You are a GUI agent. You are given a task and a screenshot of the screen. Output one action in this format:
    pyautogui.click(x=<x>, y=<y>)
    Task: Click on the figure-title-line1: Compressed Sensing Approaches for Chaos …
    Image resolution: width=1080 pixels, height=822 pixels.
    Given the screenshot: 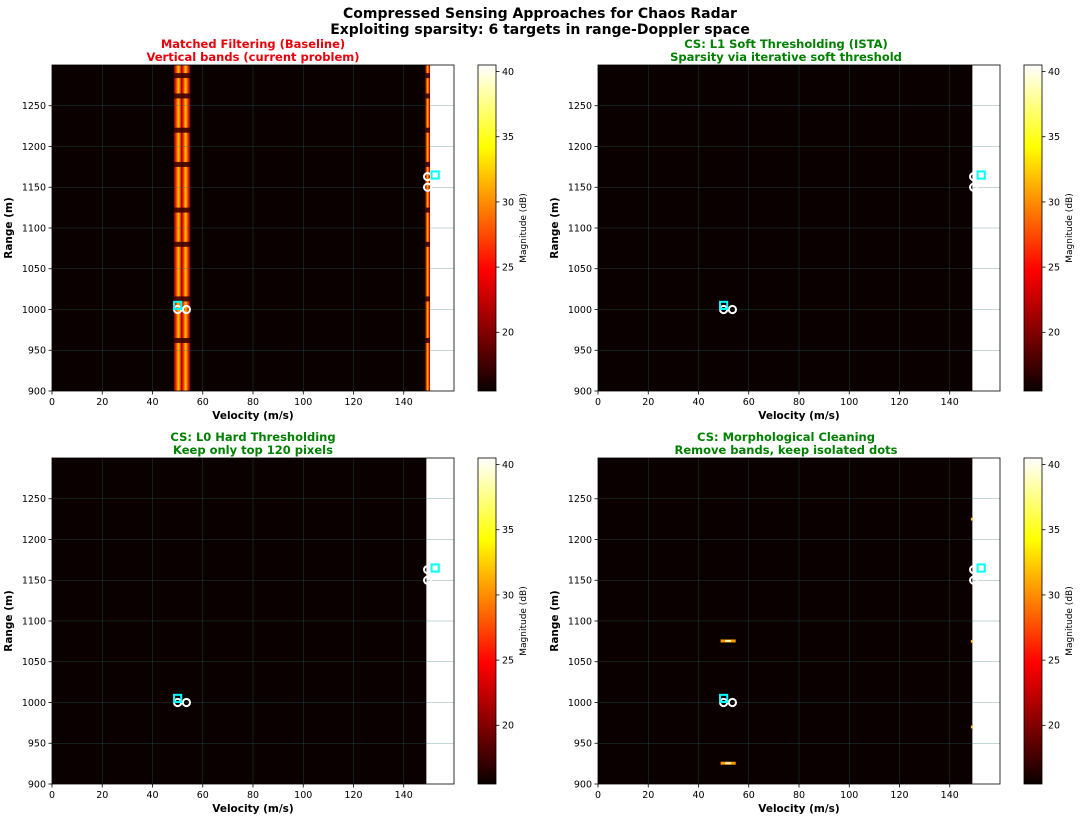 What is the action you would take?
    pyautogui.click(x=540, y=14)
    